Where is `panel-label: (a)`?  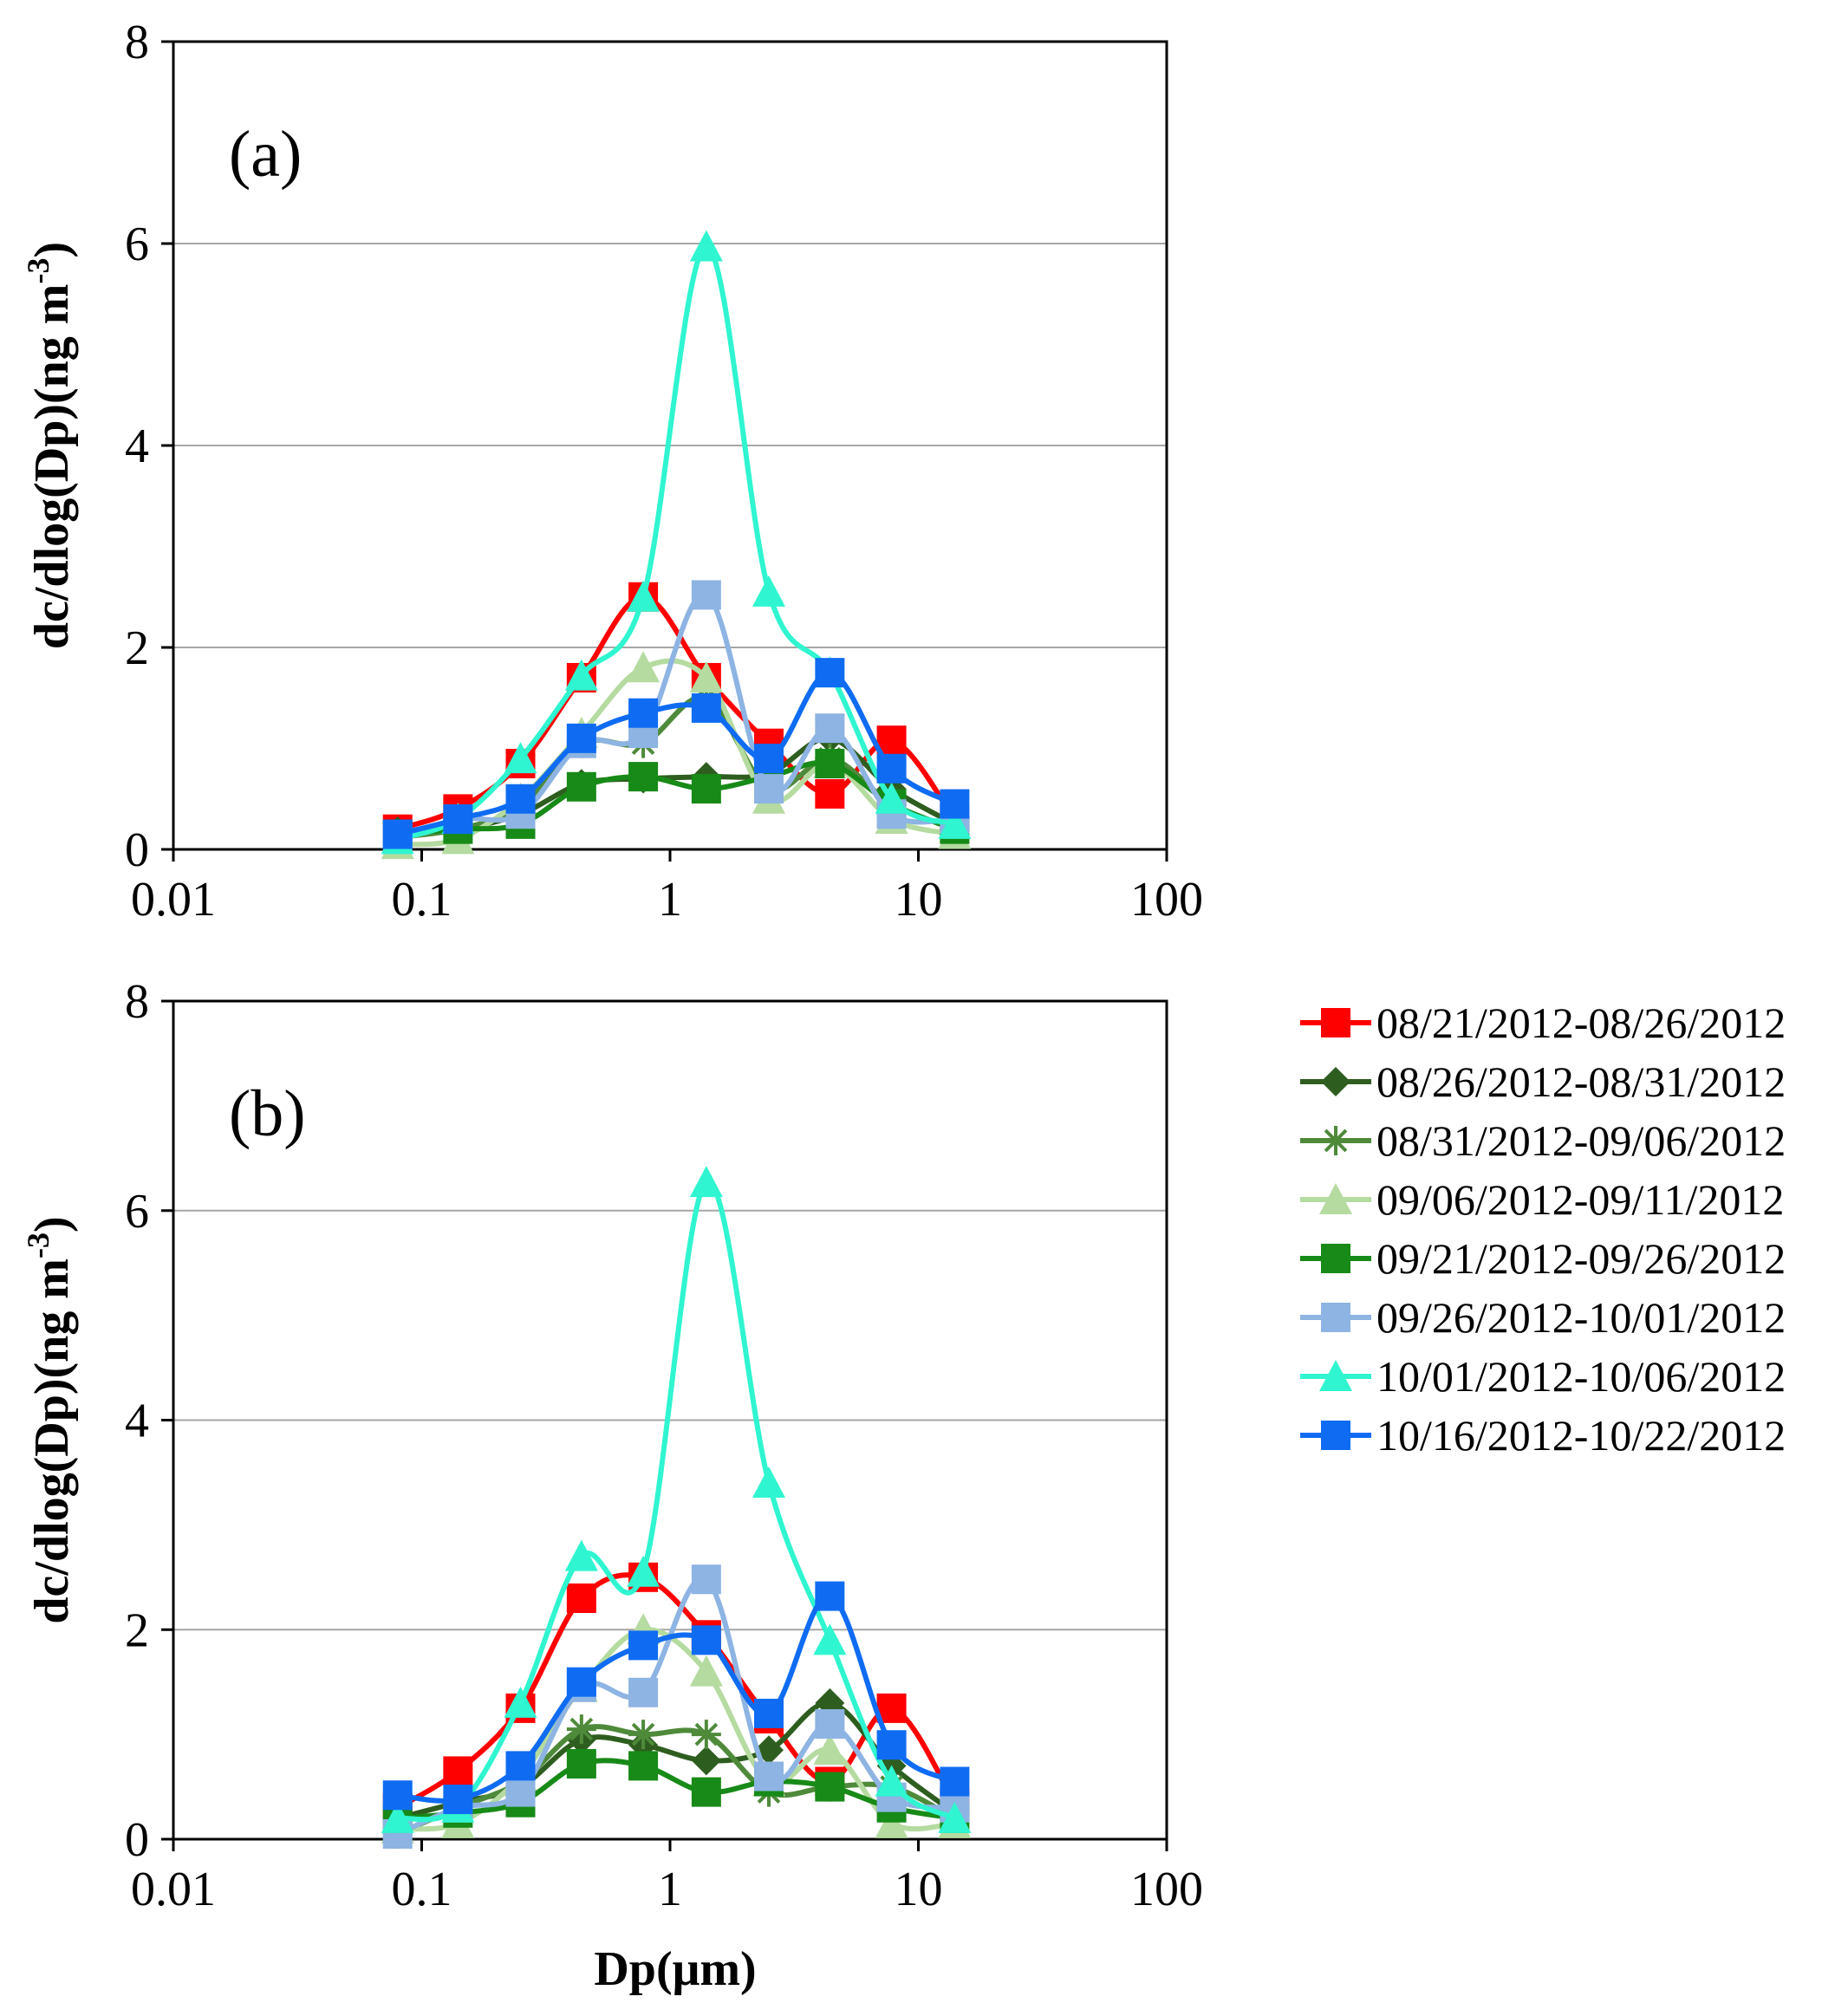 panel-label: (a) is located at coordinates (265, 154).